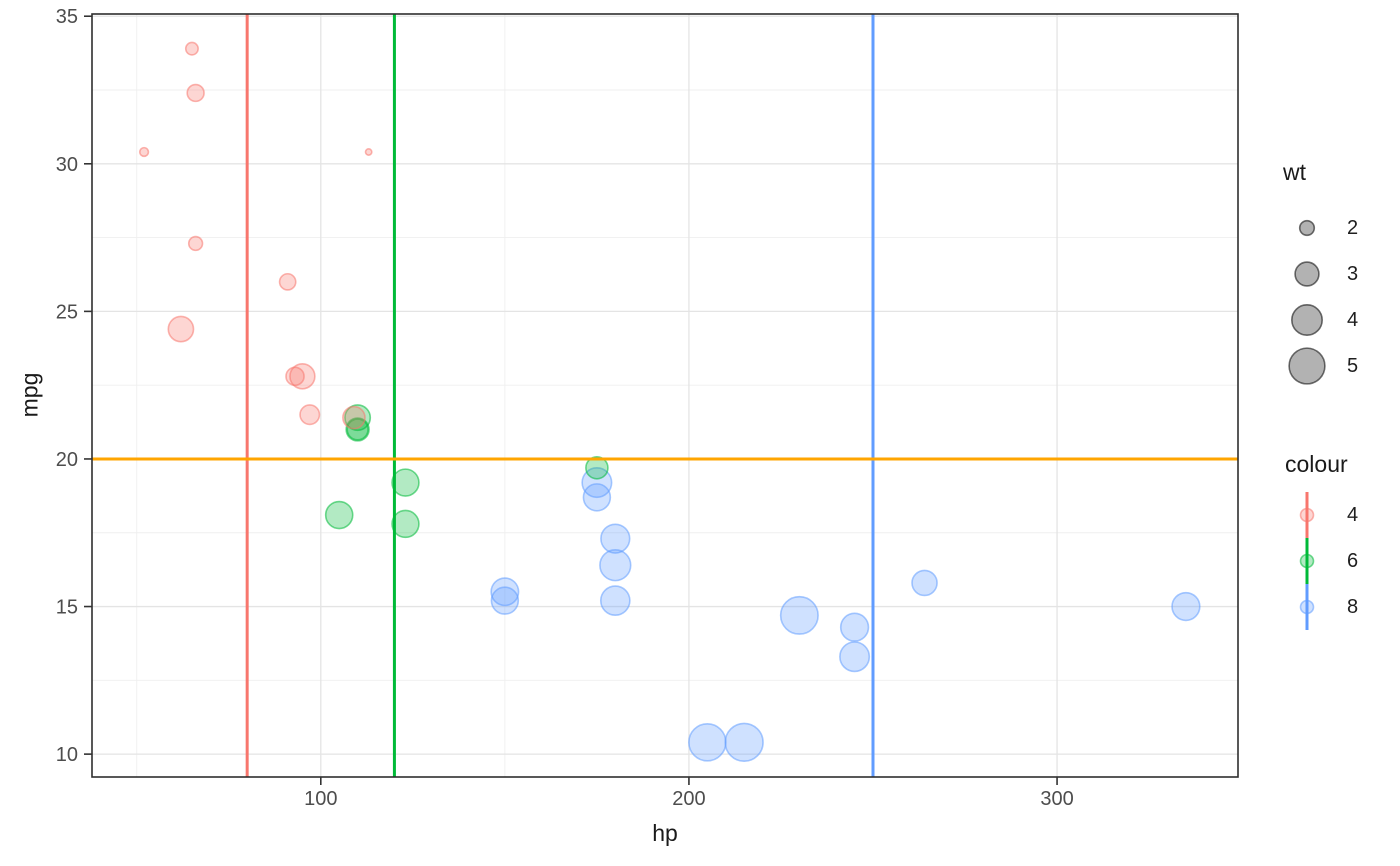 Image resolution: width=1400 pixels, height=866 pixels. I want to click on colour-legend-items: 4 6 8, so click(1320, 561).